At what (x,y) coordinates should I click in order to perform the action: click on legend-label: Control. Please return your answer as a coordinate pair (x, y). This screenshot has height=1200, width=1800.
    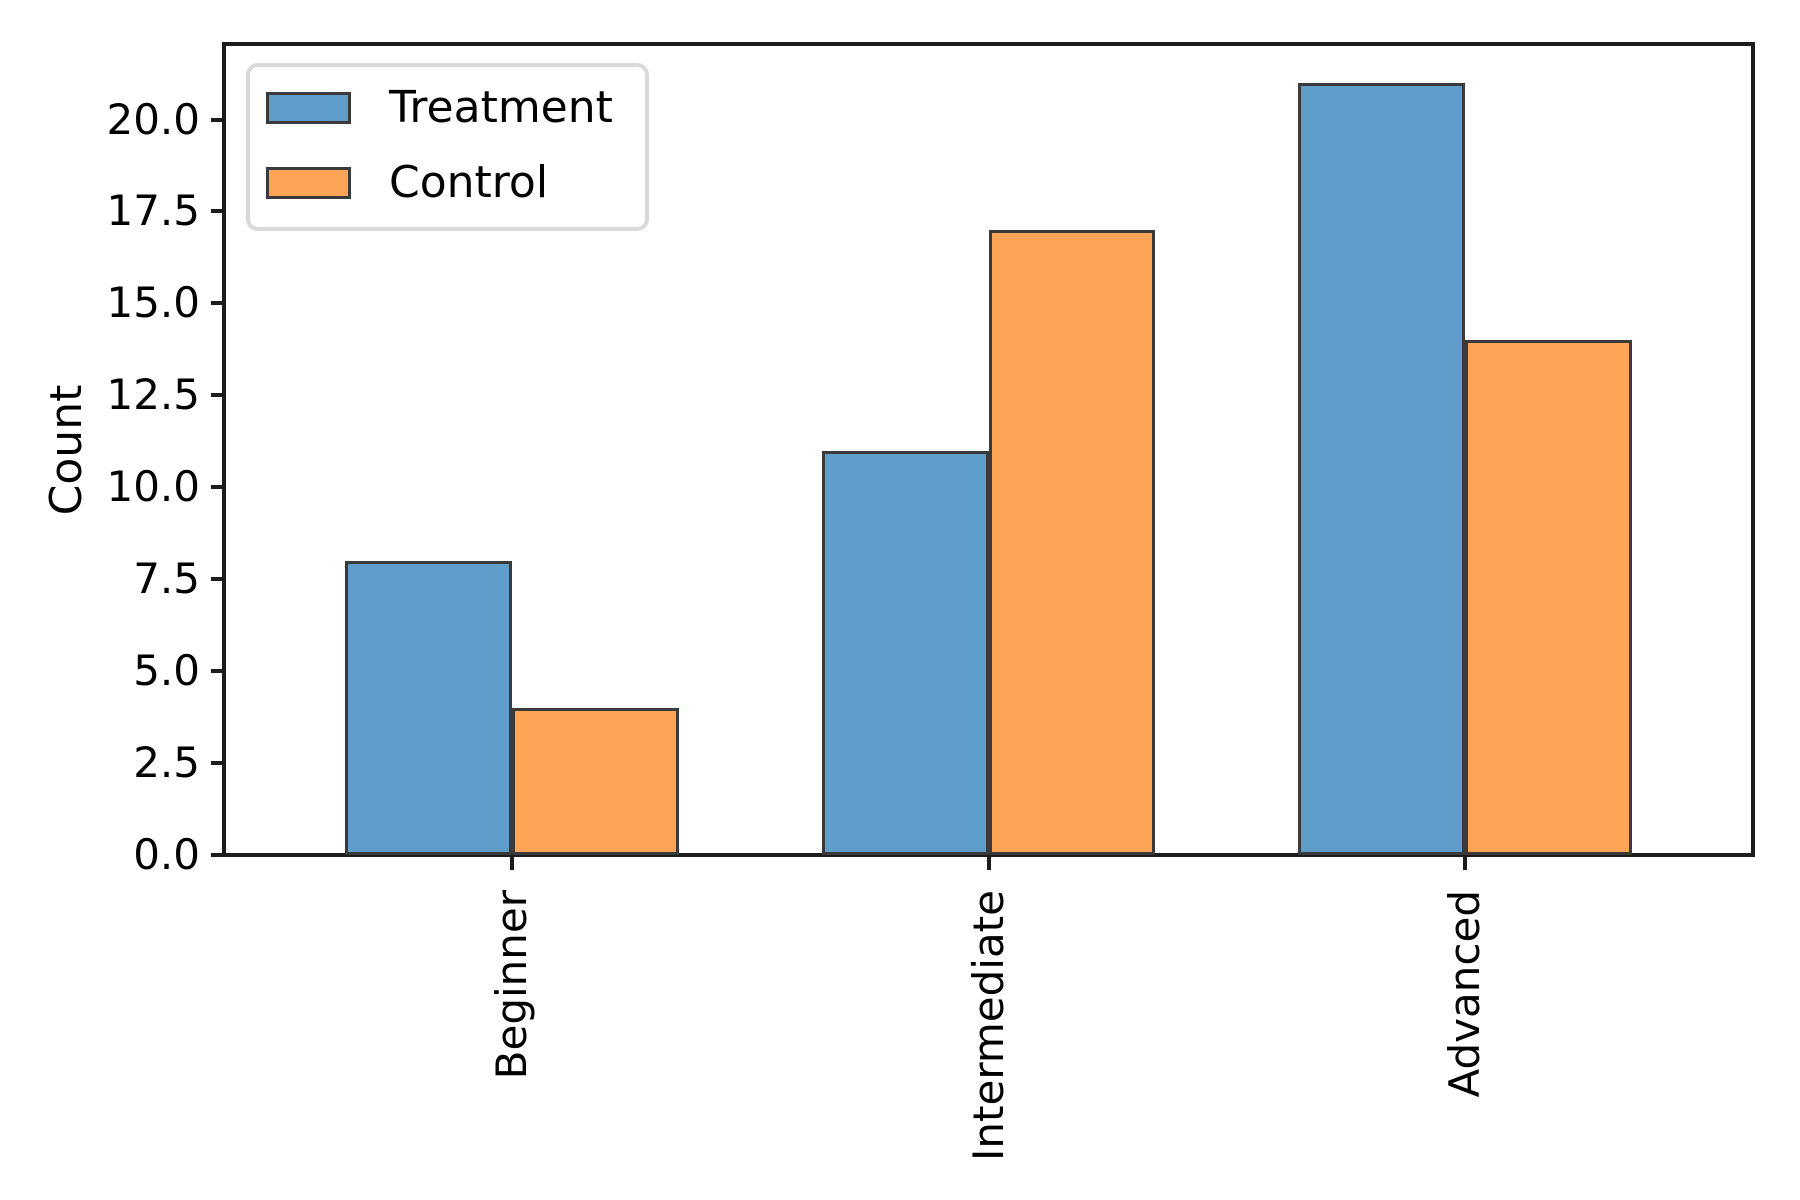
    Looking at the image, I should click on (469, 182).